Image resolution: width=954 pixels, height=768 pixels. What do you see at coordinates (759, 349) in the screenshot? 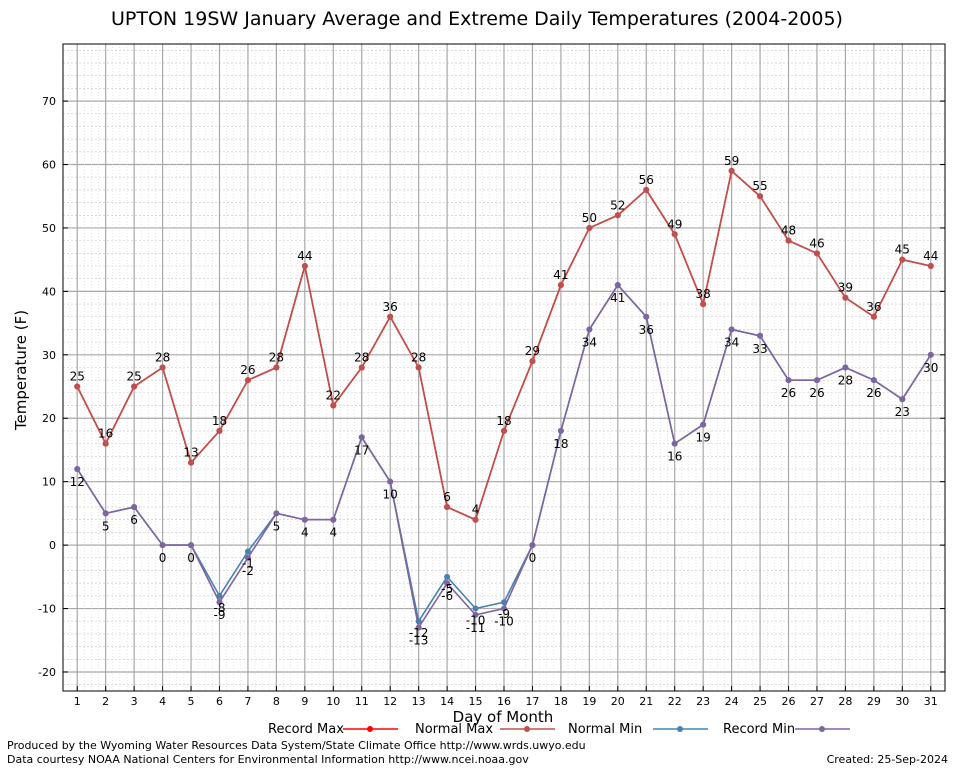
I see `min-data-label: 33` at bounding box center [759, 349].